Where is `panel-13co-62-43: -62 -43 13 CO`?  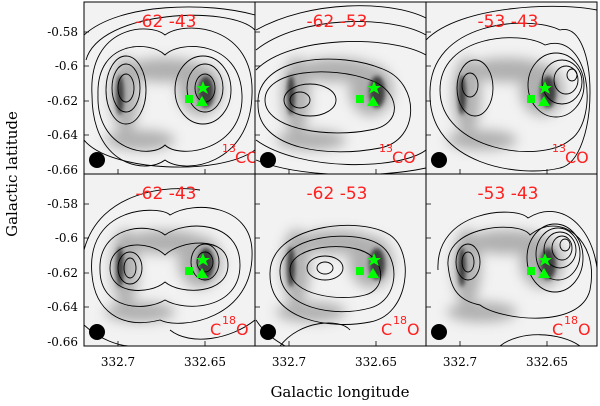 panel-13co-62-43: -62 -43 13 CO is located at coordinates (171, 88).